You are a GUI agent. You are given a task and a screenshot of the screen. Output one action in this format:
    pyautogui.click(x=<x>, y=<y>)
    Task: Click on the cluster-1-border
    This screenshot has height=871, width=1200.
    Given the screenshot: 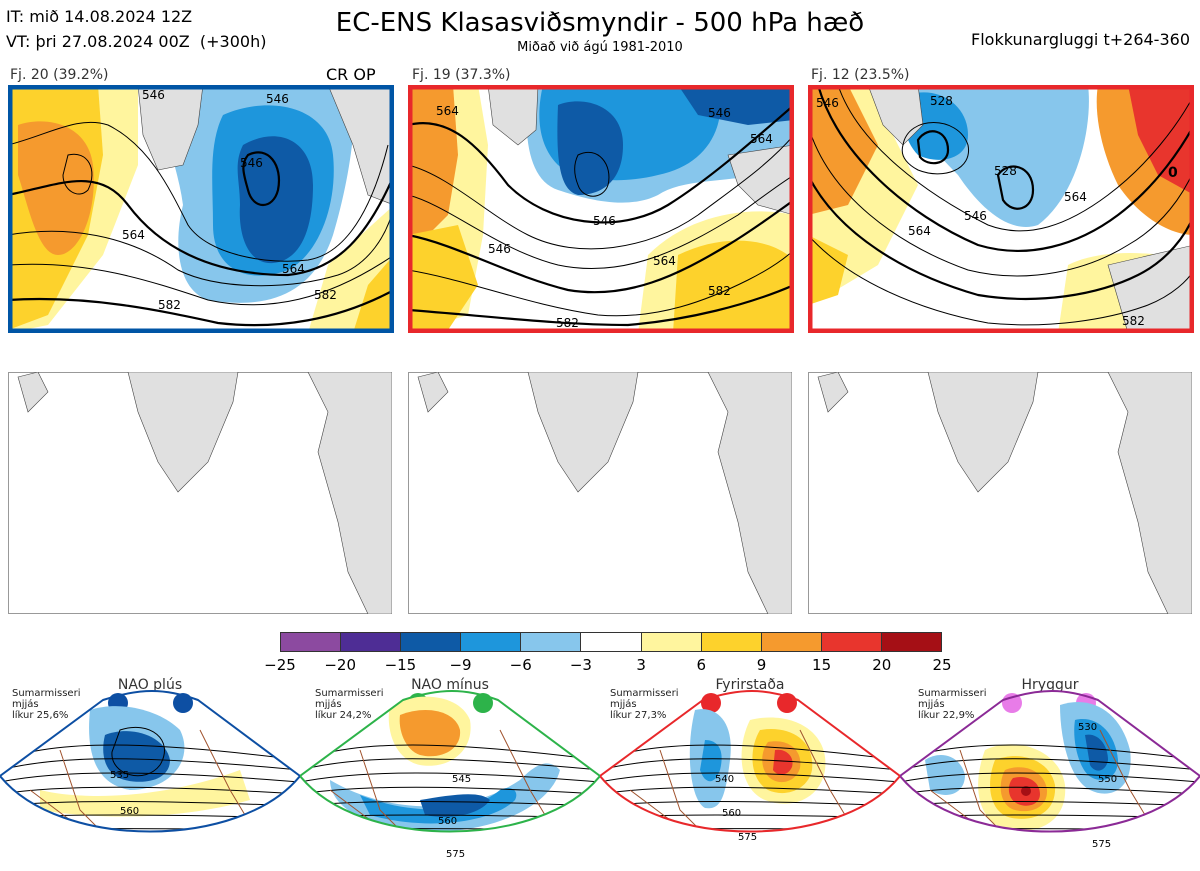 What is the action you would take?
    pyautogui.click(x=201, y=209)
    